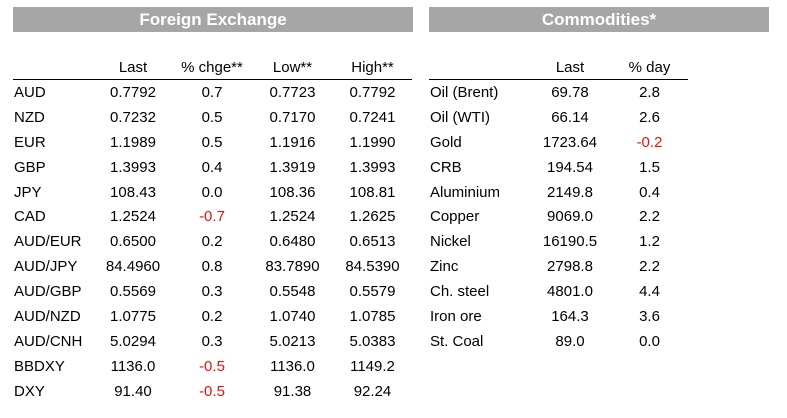 The height and width of the screenshot is (418, 787). Describe the element at coordinates (372, 341) in the screenshot. I see `fx-high-cell: 5.0383` at that location.